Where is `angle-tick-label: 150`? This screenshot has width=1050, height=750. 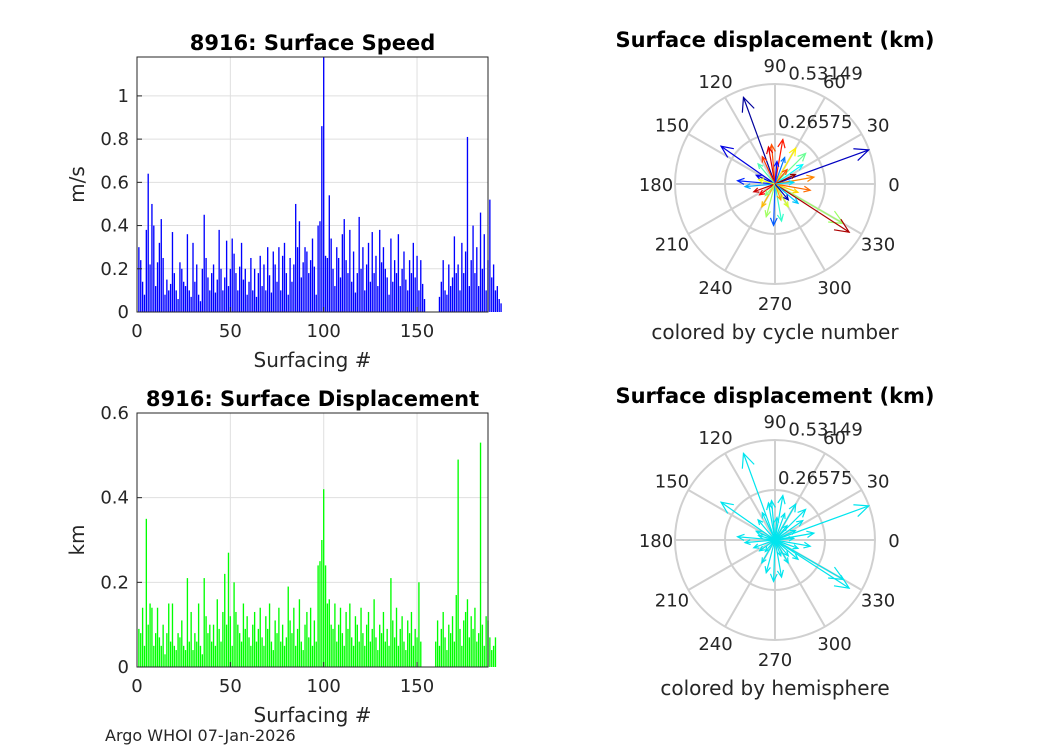 angle-tick-label: 150 is located at coordinates (672, 126).